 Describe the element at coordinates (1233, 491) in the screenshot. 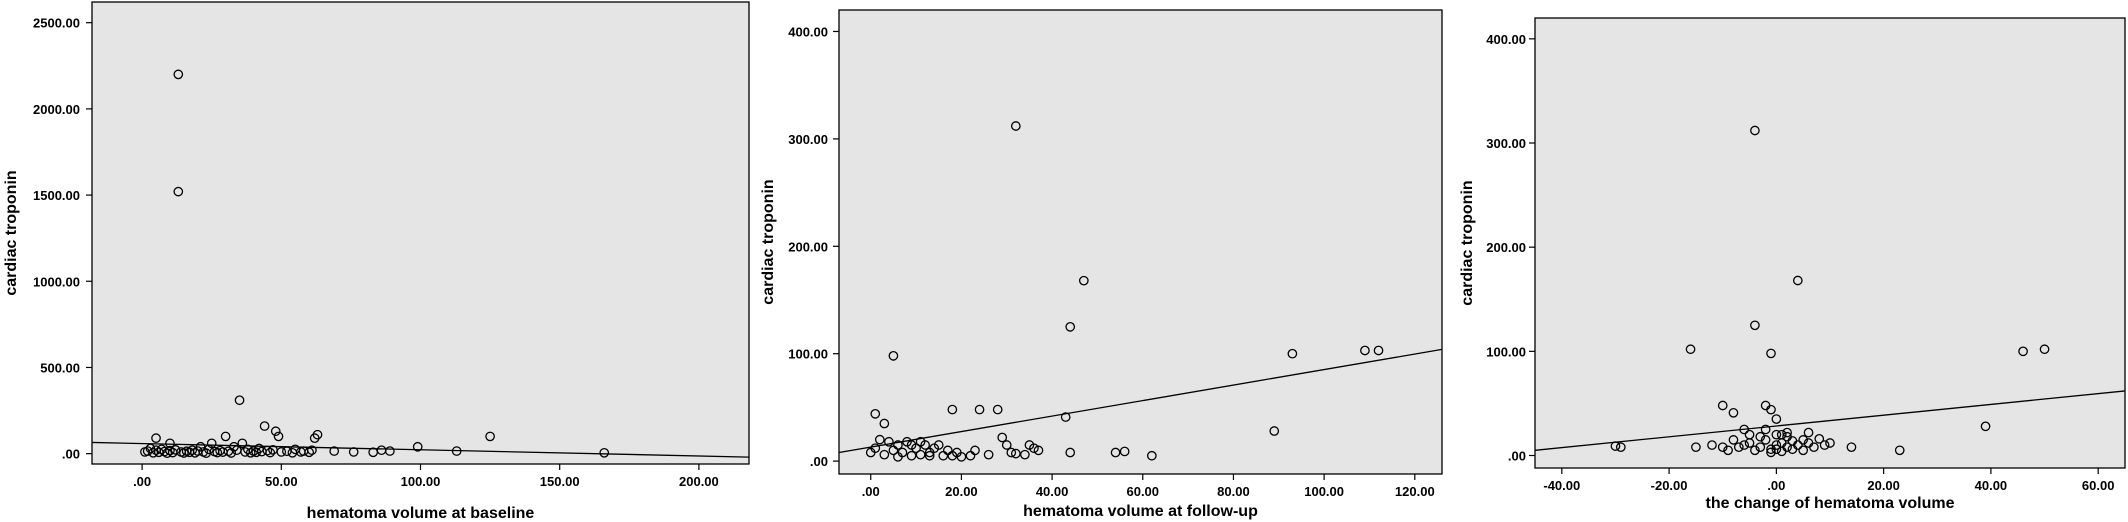

I see `x-tick-label: 80.00` at that location.